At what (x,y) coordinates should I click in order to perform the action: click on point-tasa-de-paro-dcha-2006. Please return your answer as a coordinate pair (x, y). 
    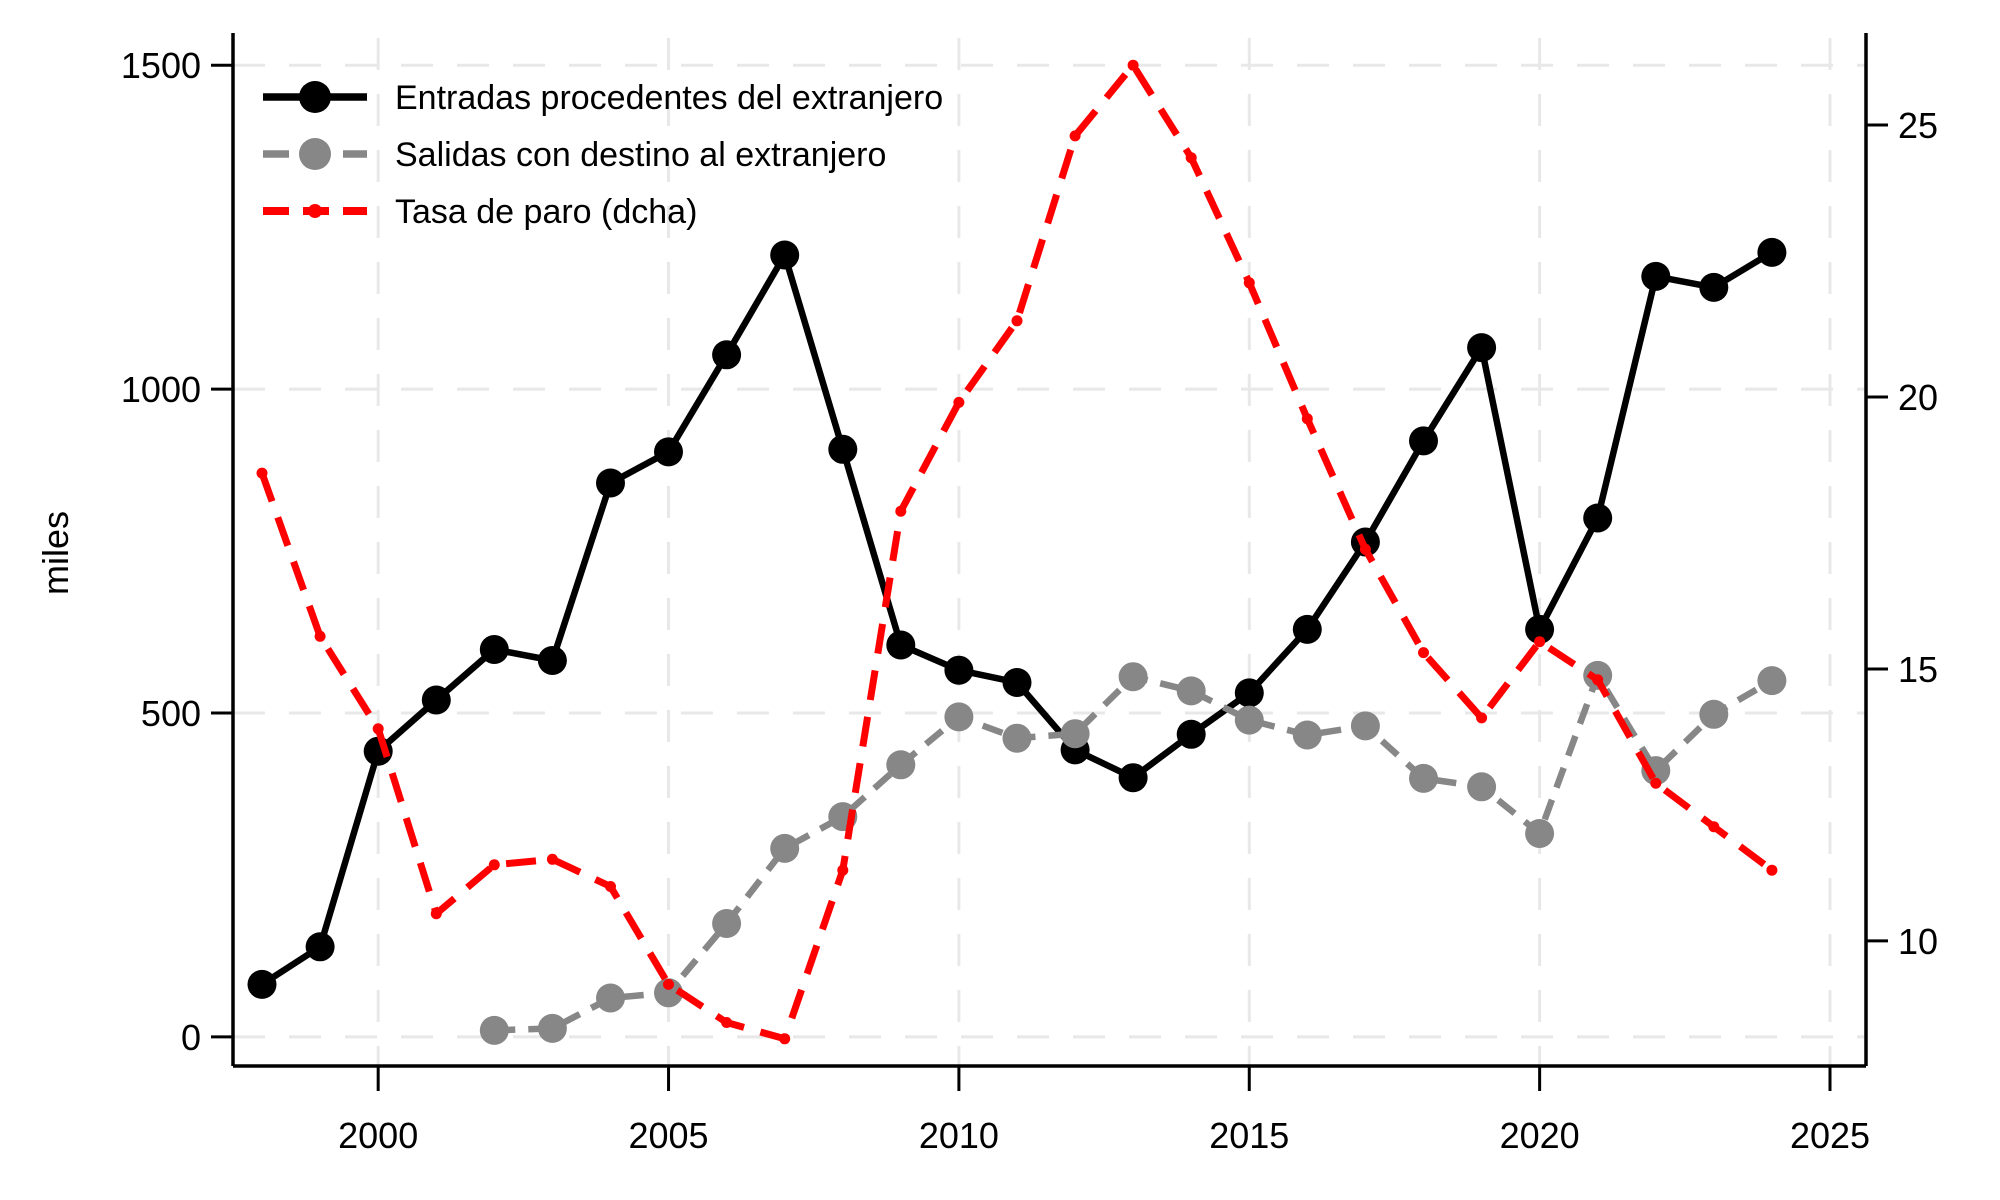
    Looking at the image, I should click on (727, 1022).